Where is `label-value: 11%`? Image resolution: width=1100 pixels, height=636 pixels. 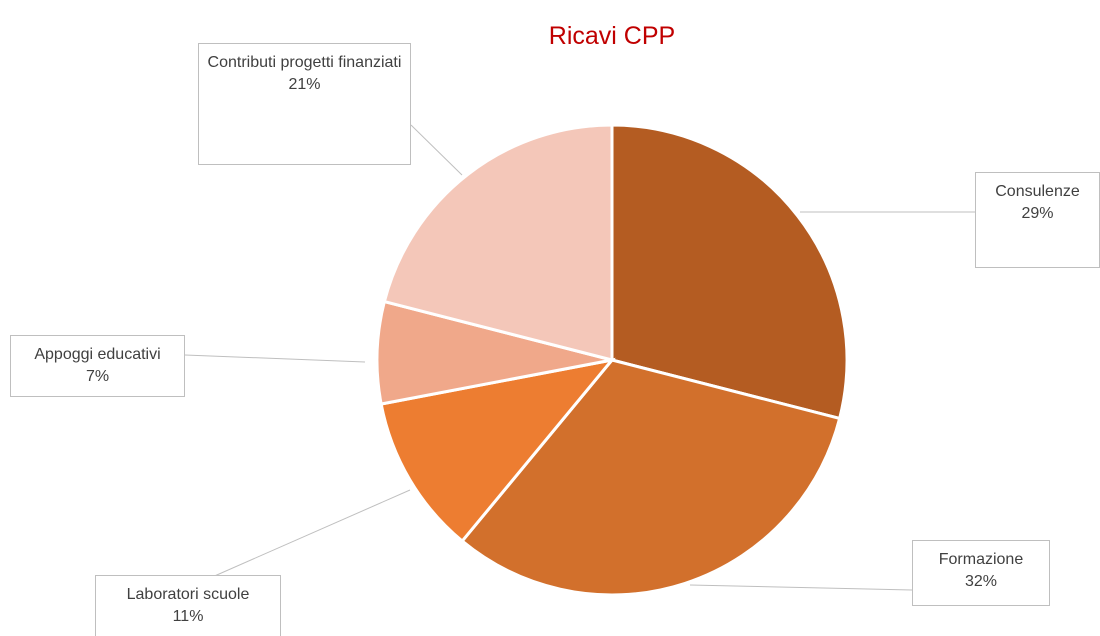 label-value: 11% is located at coordinates (188, 616).